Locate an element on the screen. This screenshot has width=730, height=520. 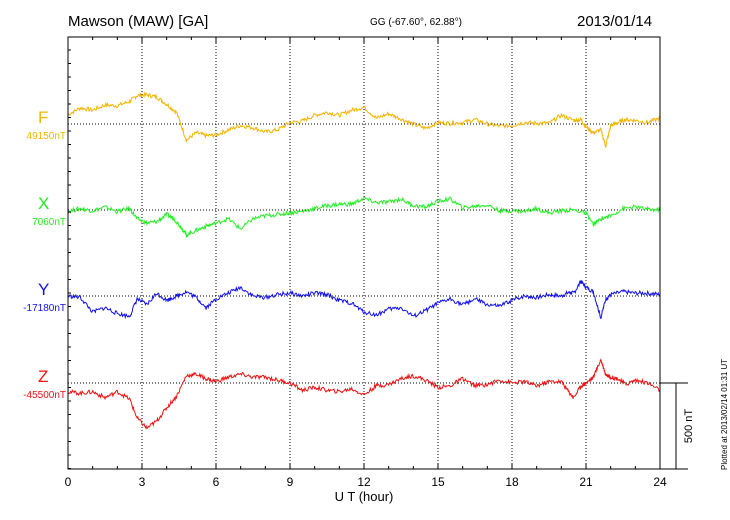
x-axis-label: U T (hour) is located at coordinates (364, 496).